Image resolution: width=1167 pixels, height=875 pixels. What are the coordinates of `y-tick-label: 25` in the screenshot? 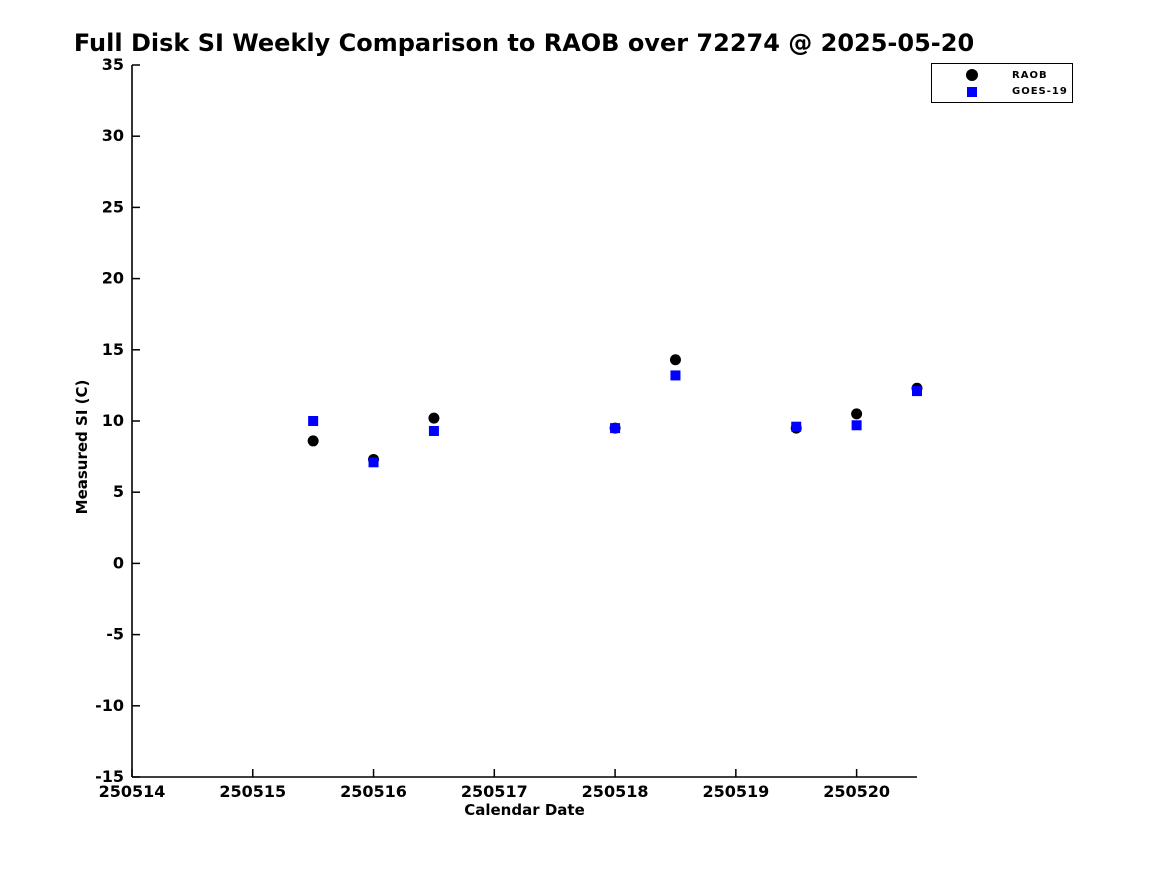 It's located at (113, 206).